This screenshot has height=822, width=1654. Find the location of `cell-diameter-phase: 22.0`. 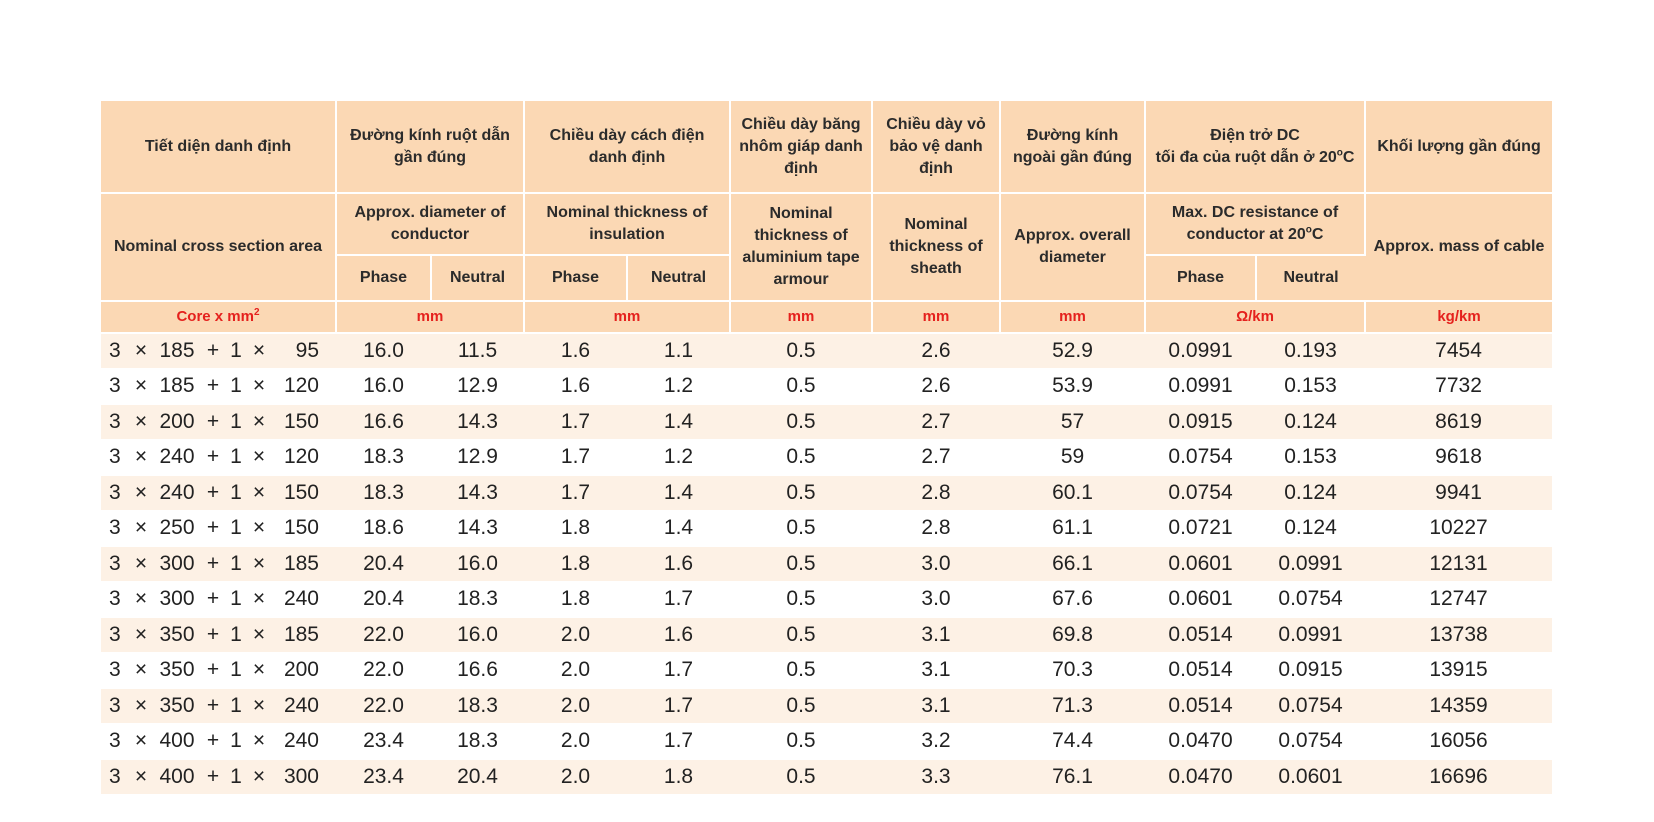

cell-diameter-phase: 22.0 is located at coordinates (383, 635).